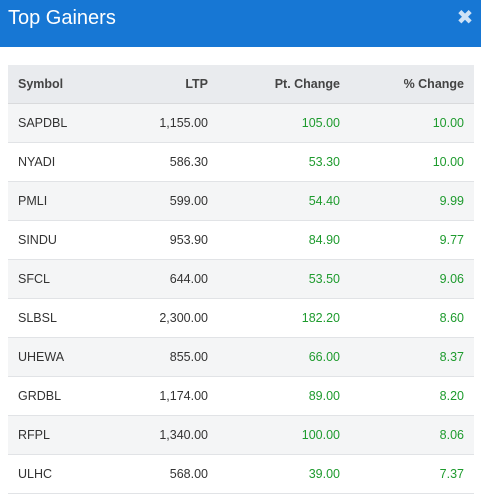 The image size is (481, 494). What do you see at coordinates (465, 18) in the screenshot?
I see `close-icon: ✖` at bounding box center [465, 18].